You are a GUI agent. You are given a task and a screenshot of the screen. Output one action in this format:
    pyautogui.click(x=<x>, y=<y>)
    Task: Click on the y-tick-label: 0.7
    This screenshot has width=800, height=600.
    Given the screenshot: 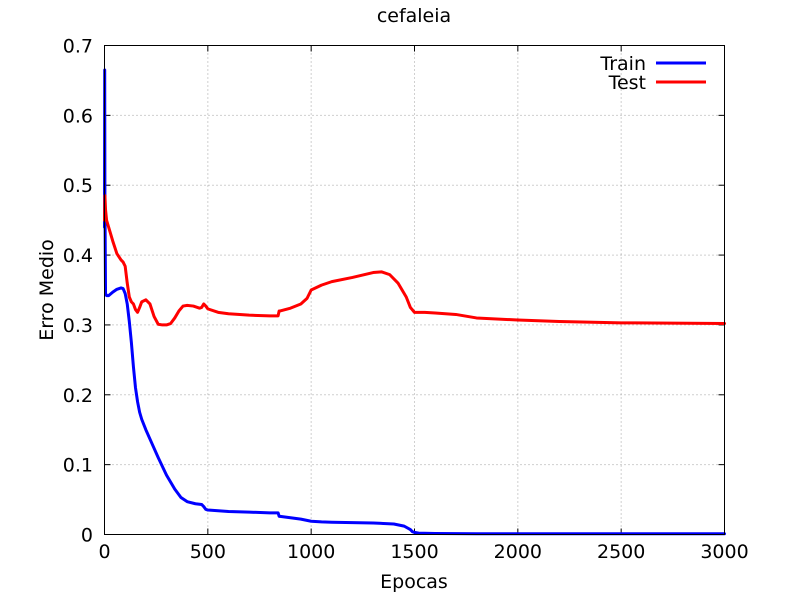 What is the action you would take?
    pyautogui.click(x=78, y=47)
    